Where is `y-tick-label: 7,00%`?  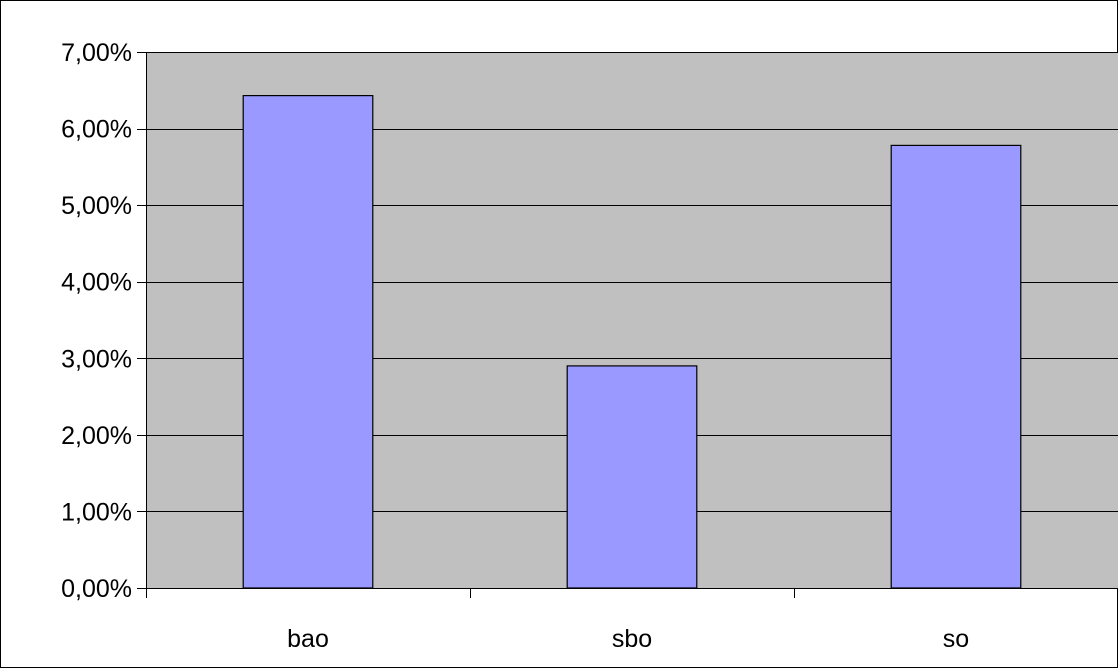 y-tick-label: 7,00% is located at coordinates (96, 53).